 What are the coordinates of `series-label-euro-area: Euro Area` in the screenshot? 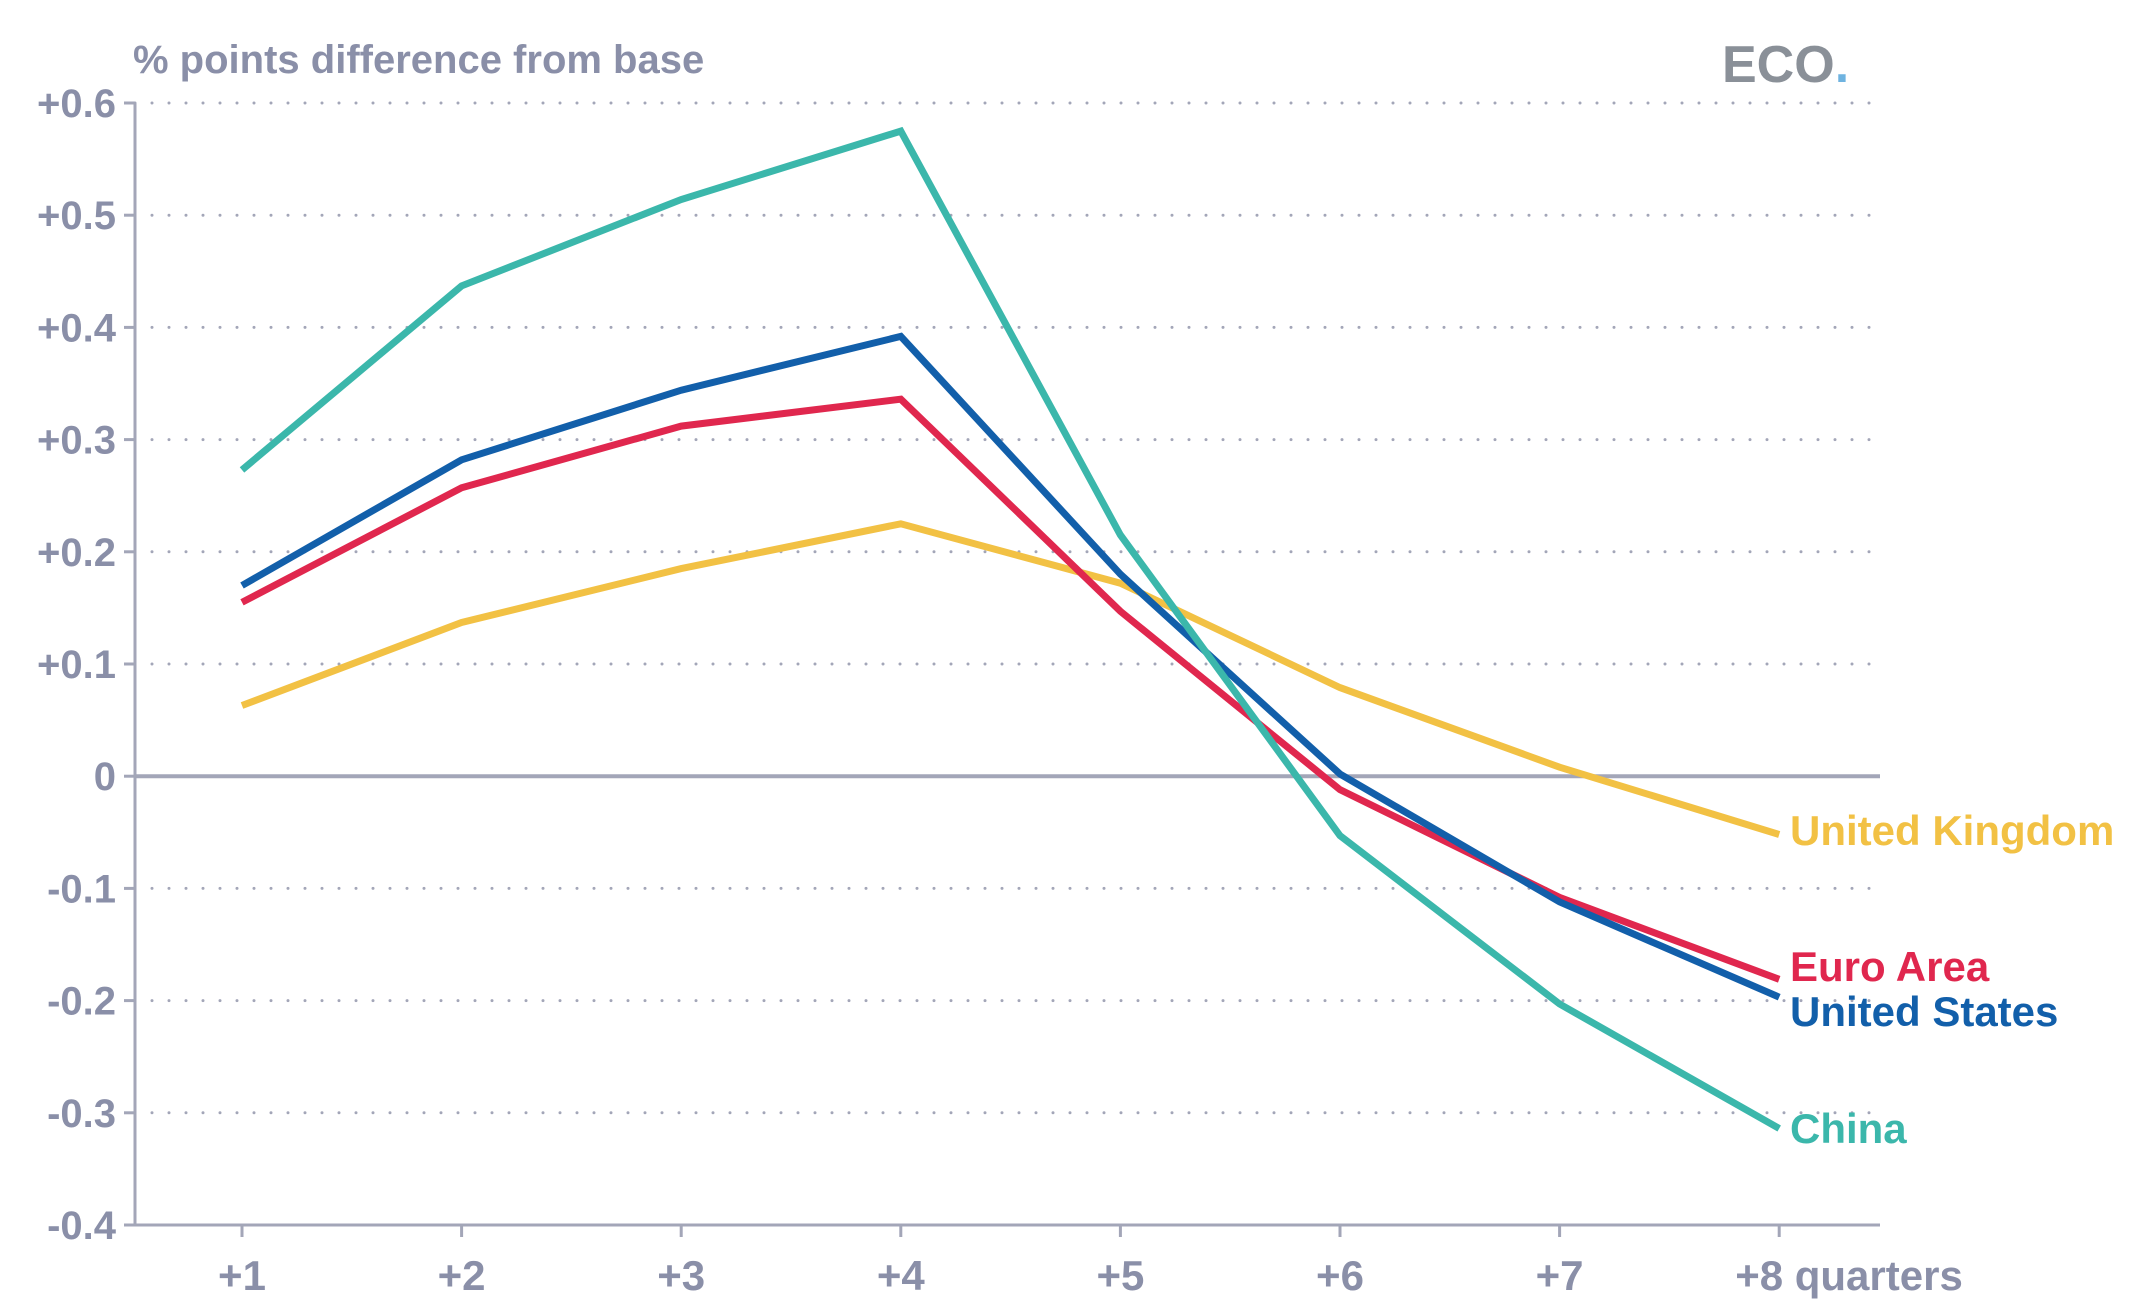 It's located at (1890, 966).